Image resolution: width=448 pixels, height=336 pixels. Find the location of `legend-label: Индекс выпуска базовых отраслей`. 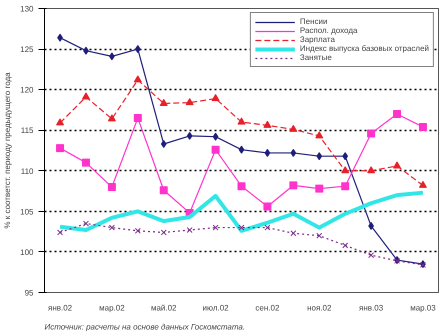

legend-label: Индекс выпуска базовых отраслей is located at coordinates (364, 48).